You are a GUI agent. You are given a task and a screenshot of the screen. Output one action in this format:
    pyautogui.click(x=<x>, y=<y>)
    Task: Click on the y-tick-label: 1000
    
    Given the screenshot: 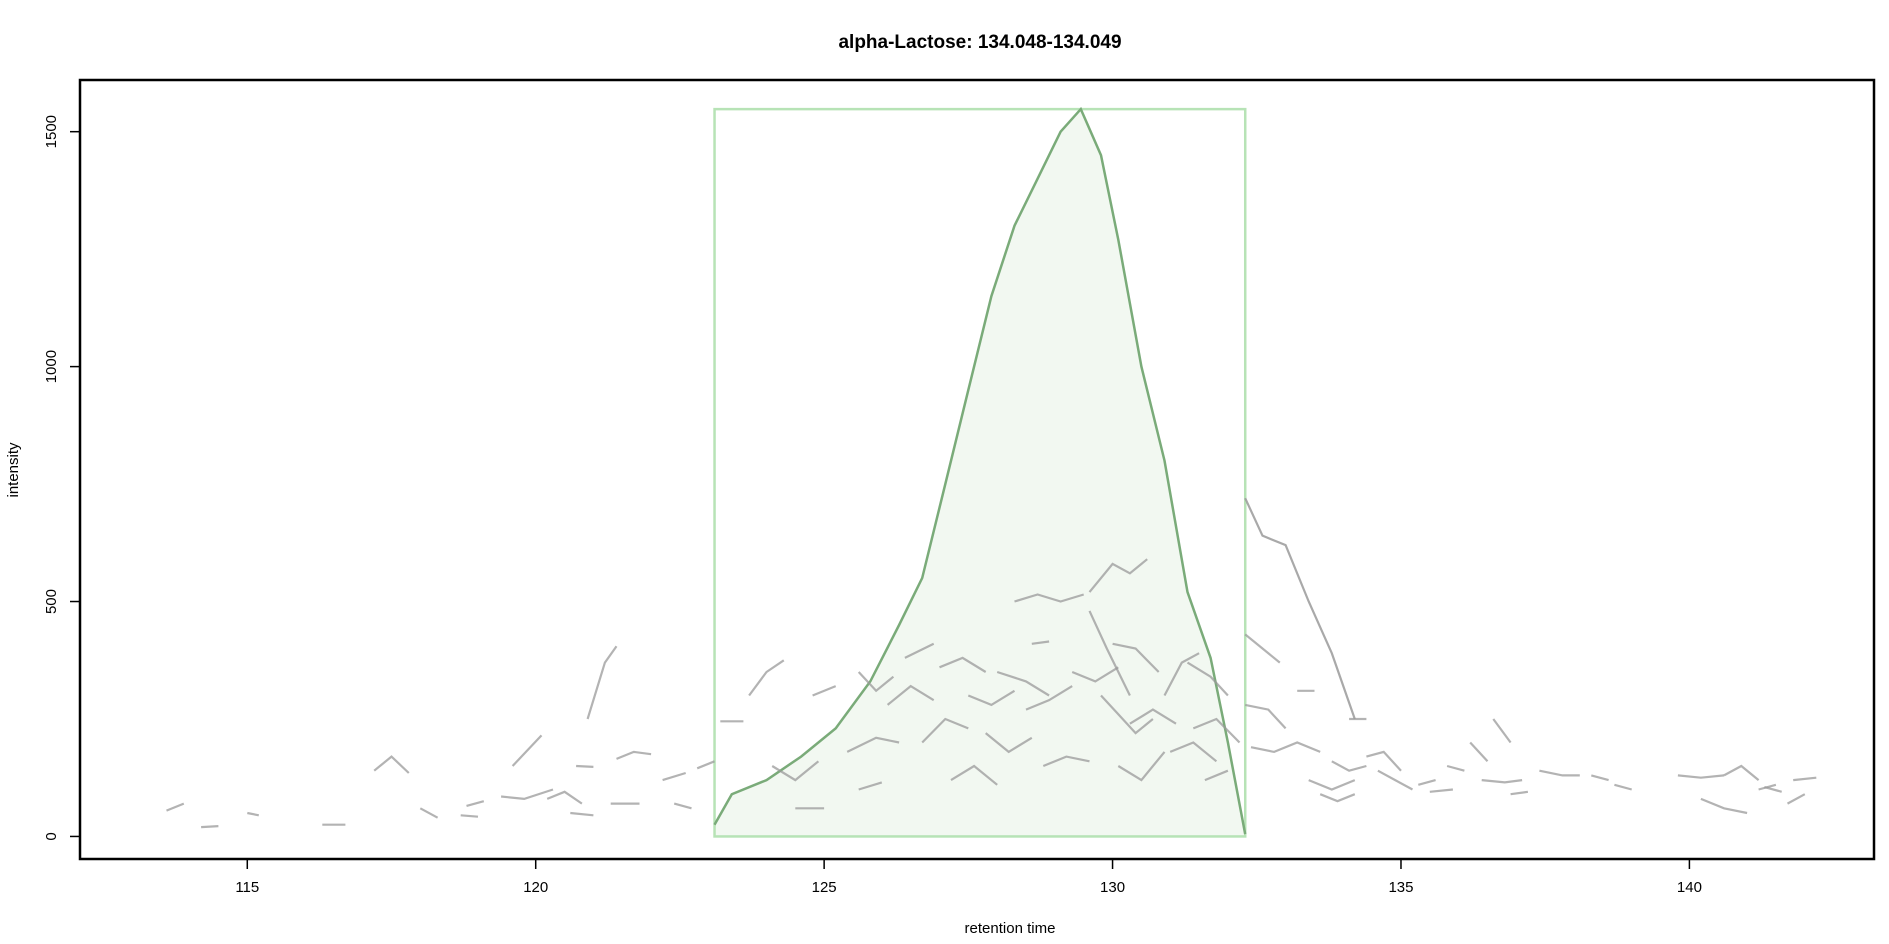 What is the action you would take?
    pyautogui.click(x=51, y=366)
    